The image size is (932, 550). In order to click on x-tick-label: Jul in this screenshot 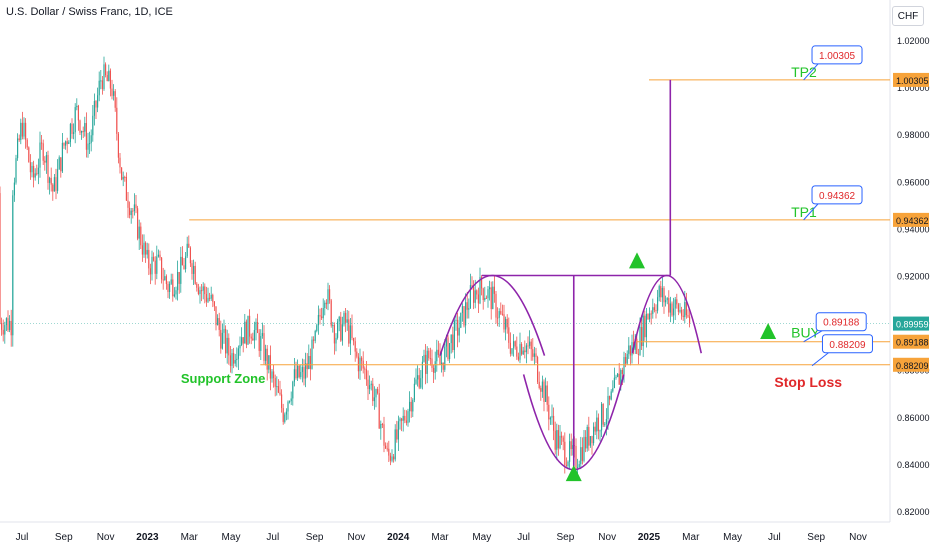, I will do `click(774, 537)`.